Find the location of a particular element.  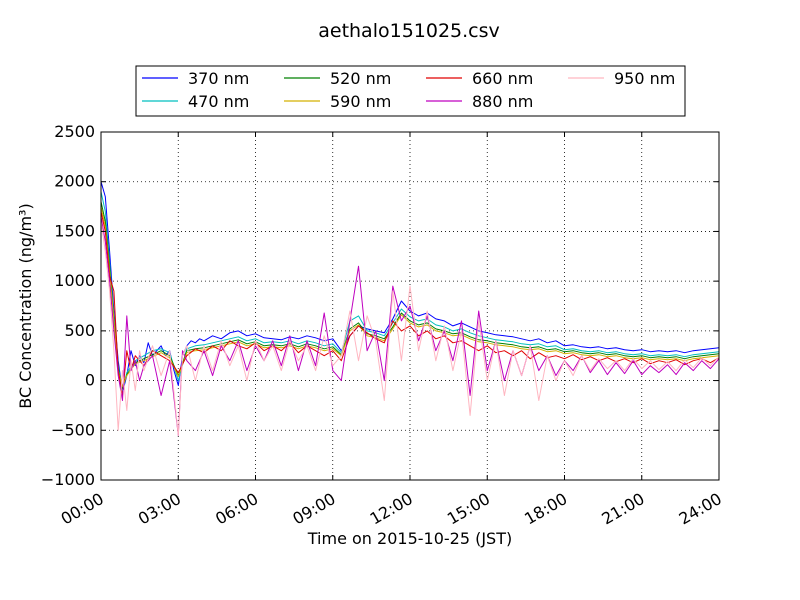

legend-label-0: 370 nm is located at coordinates (218, 78).